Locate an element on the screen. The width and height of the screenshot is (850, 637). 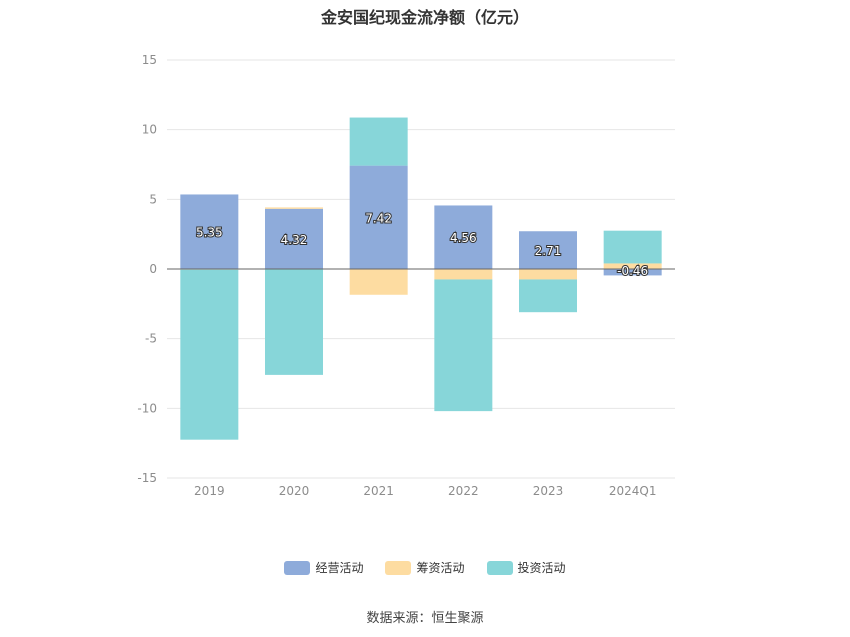
legend-label: 筹资活动 is located at coordinates (440, 568).